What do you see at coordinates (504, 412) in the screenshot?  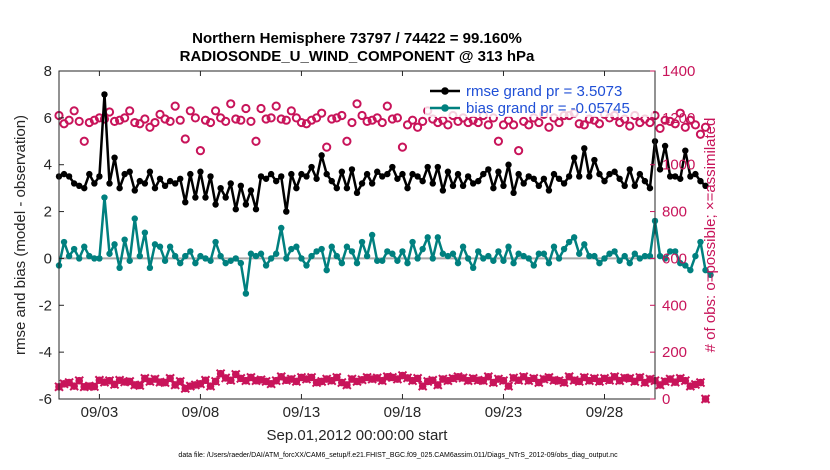 I see `x-tick-label: 09/23` at bounding box center [504, 412].